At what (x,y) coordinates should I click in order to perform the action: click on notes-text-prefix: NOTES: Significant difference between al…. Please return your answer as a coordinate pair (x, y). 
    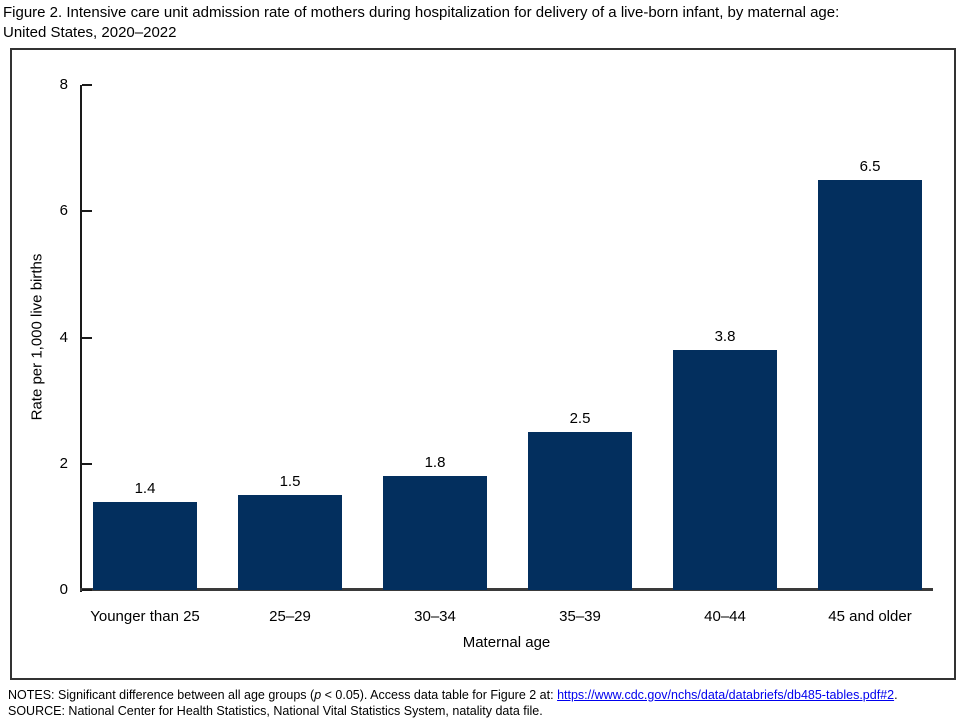
    Looking at the image, I should click on (161, 695).